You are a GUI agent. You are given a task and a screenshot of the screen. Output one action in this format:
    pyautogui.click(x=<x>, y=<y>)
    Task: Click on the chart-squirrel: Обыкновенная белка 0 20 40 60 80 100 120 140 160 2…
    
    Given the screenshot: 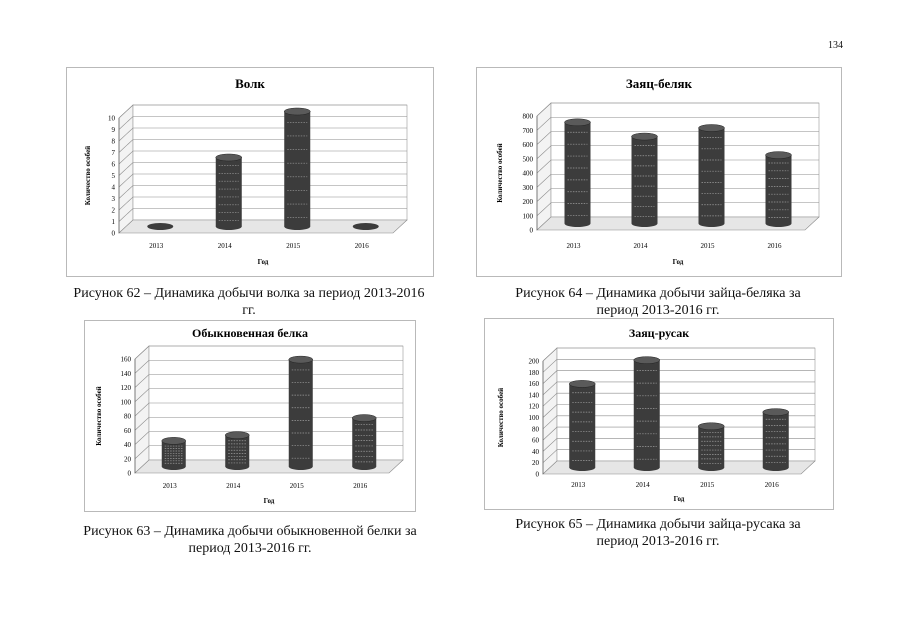 What is the action you would take?
    pyautogui.click(x=250, y=416)
    